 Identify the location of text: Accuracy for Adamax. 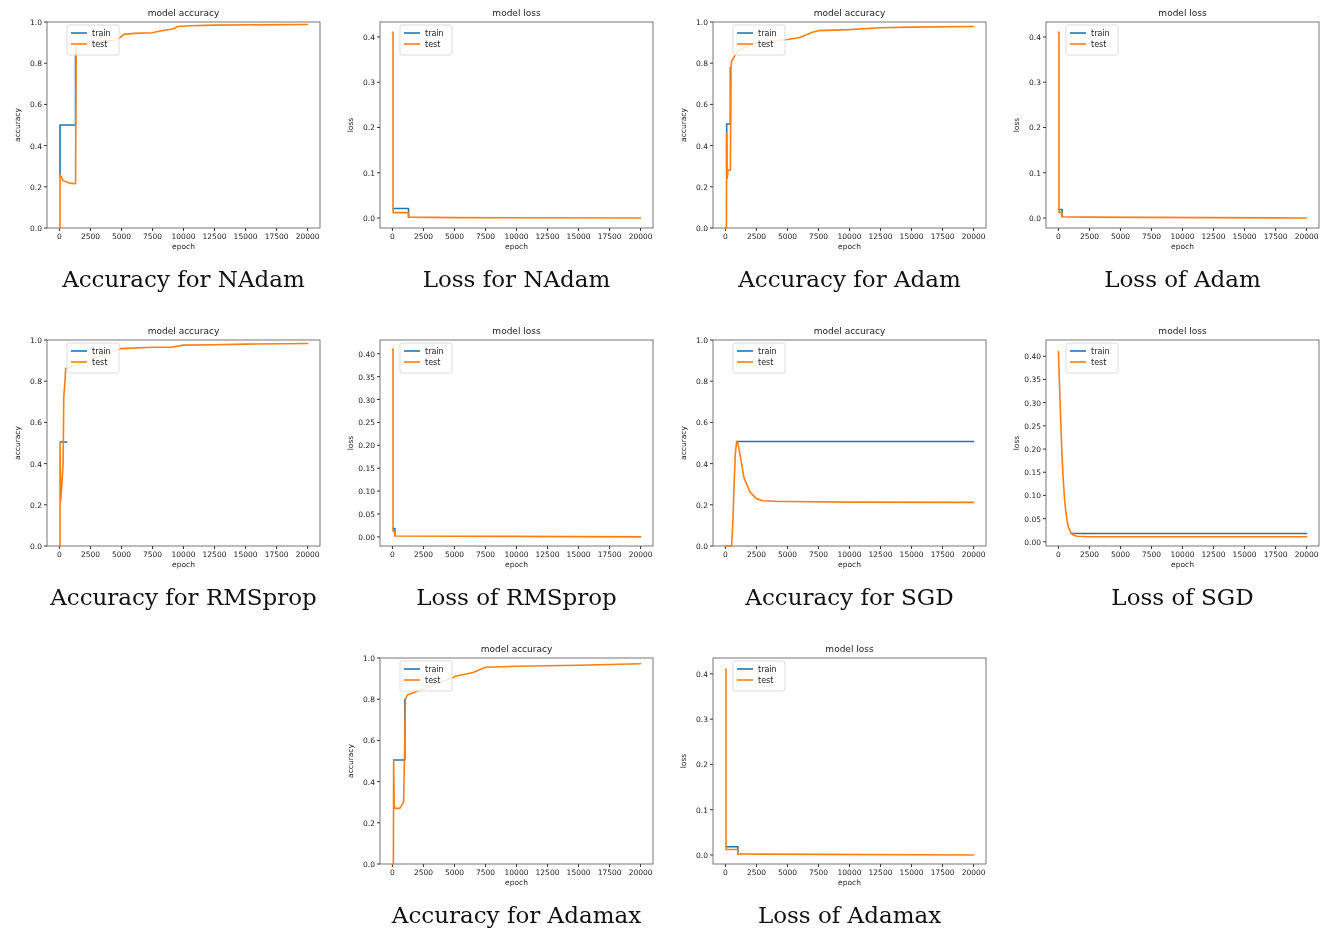
(516, 915).